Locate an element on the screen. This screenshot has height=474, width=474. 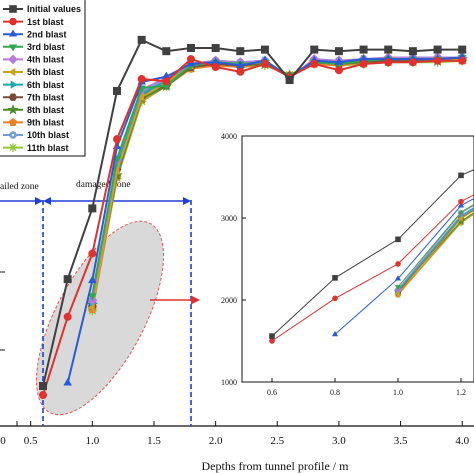
inset-y-tick-label: 4000 is located at coordinates (229, 136).